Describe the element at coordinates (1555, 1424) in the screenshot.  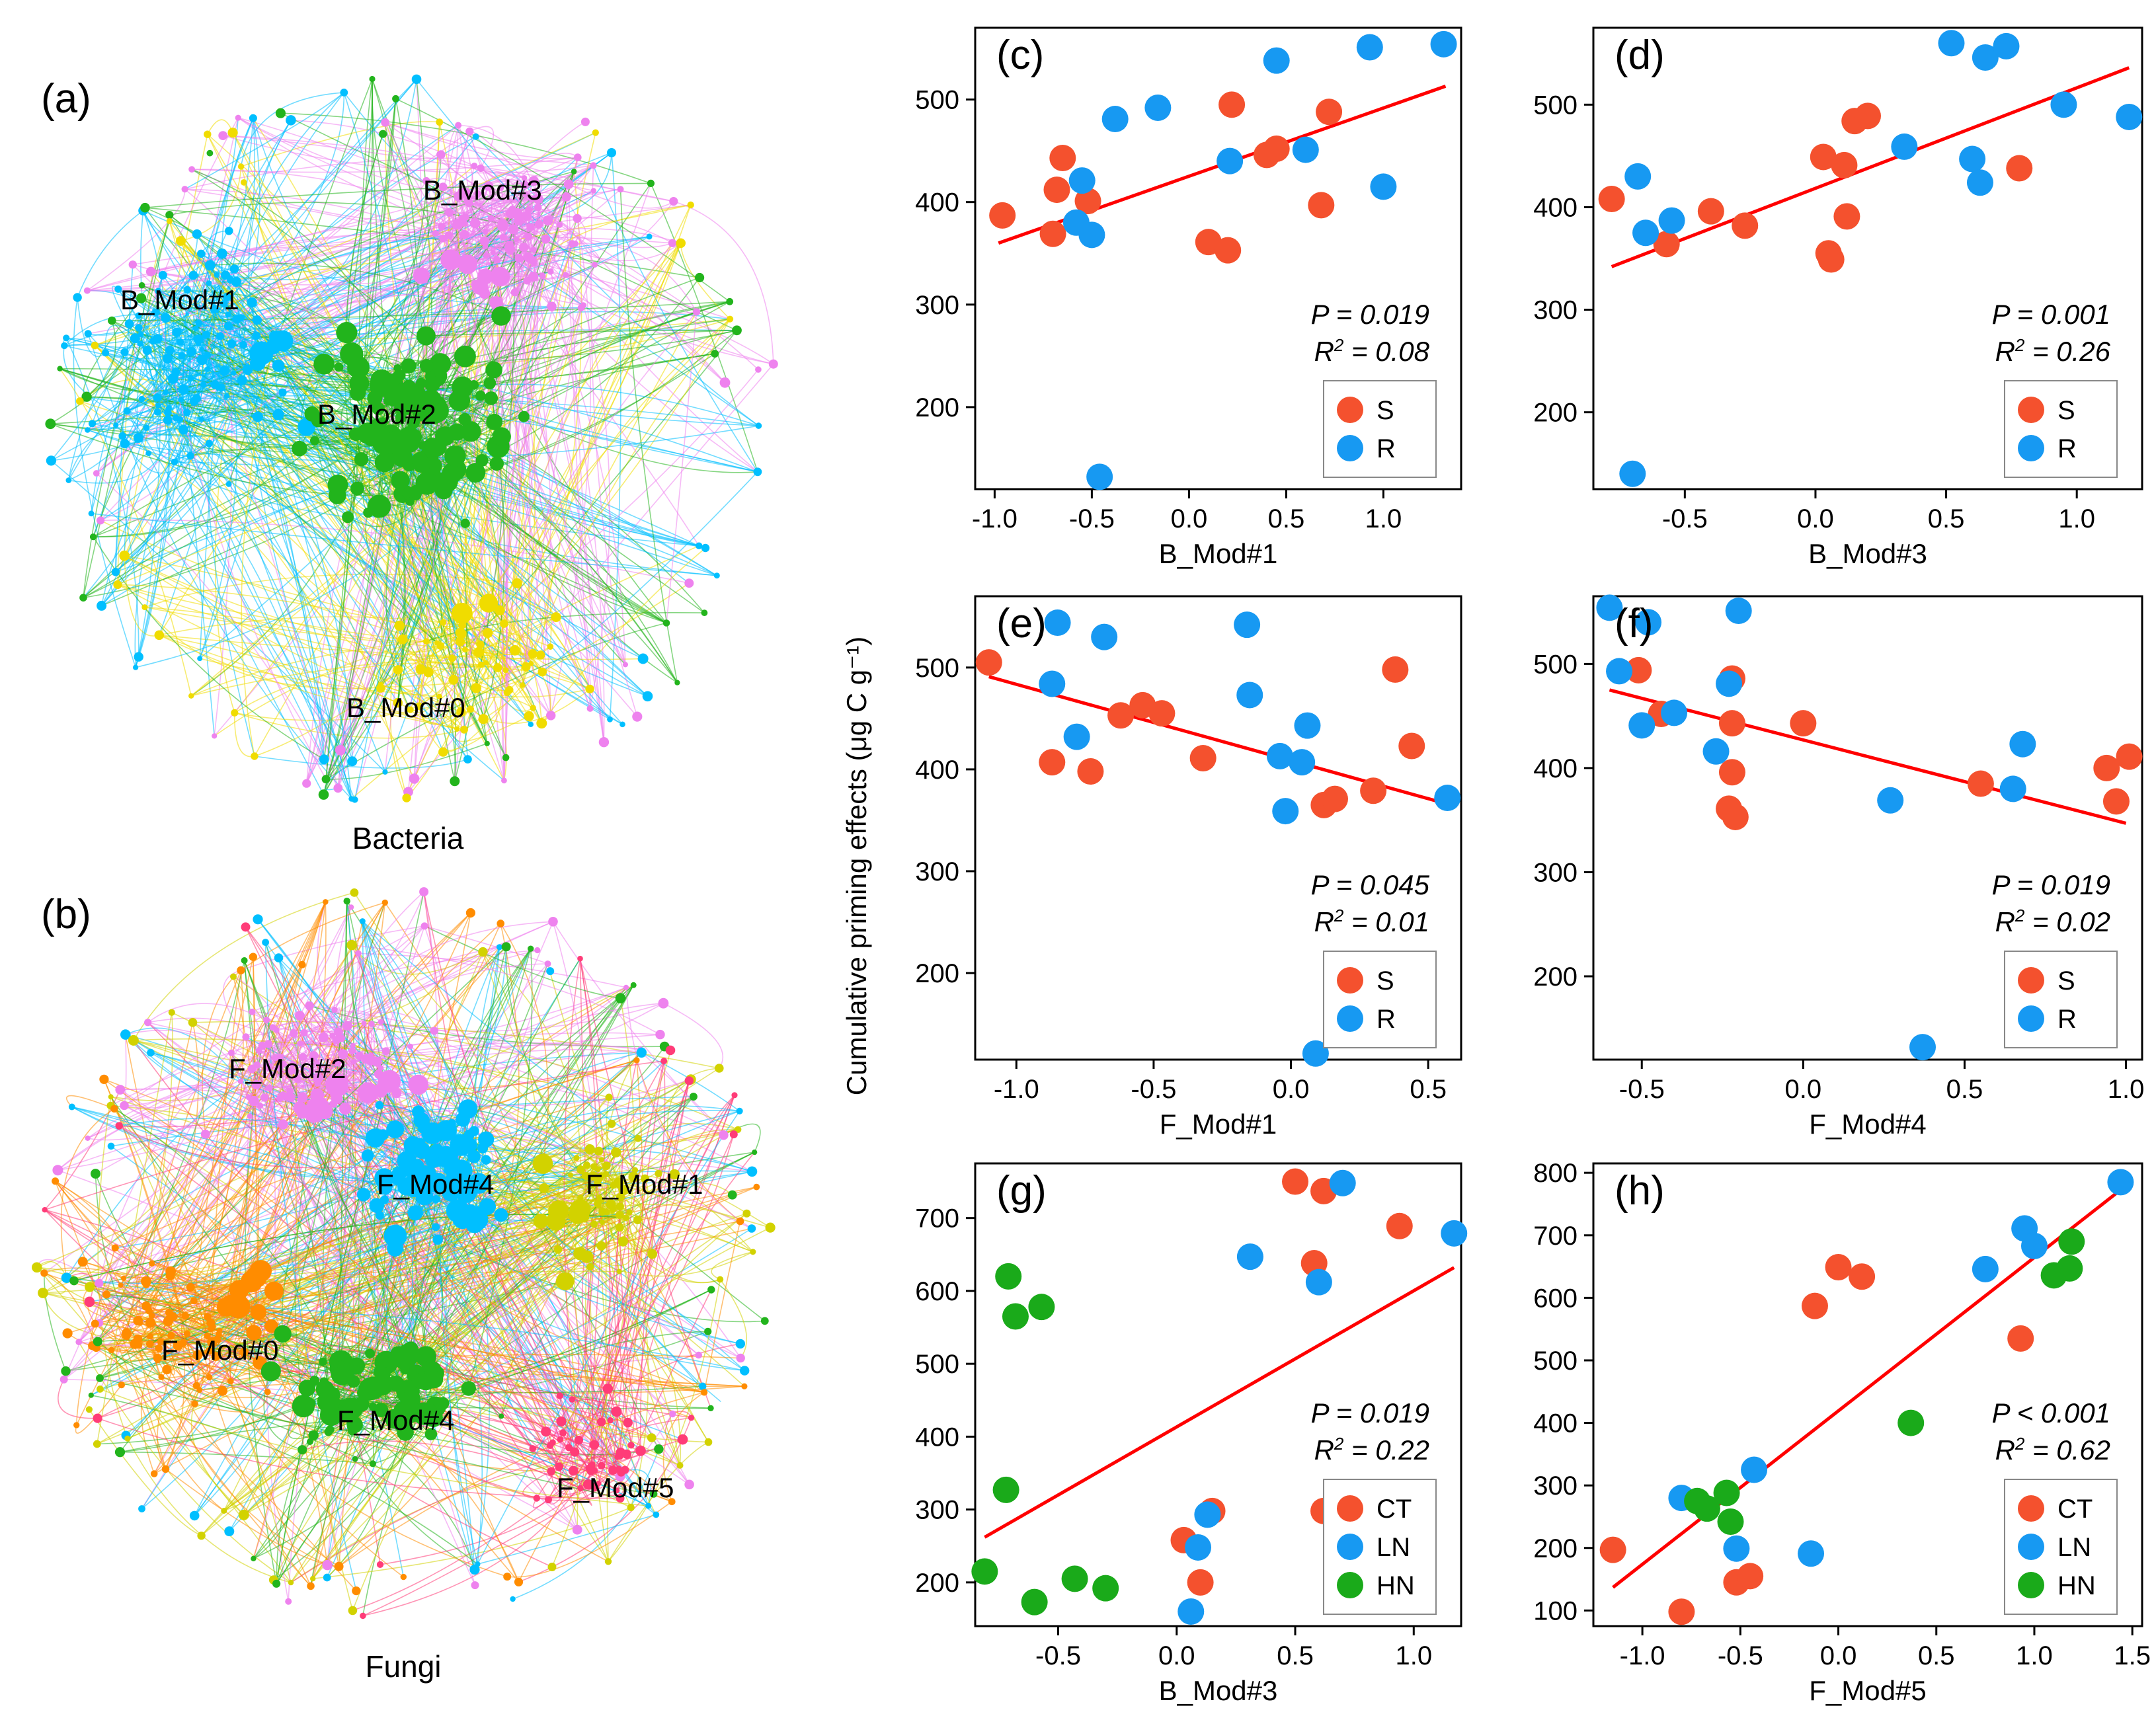
I see `y-tick-label: 400` at that location.